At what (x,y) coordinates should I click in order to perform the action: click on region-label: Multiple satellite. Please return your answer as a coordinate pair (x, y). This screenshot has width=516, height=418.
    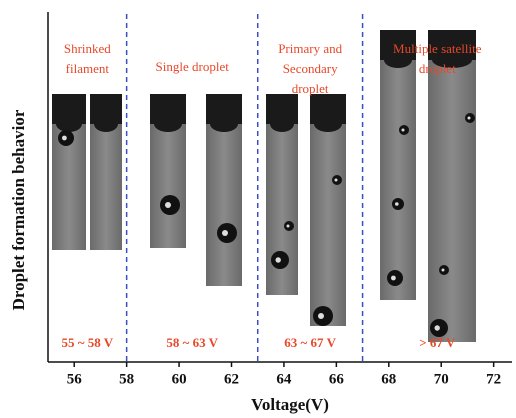
    Looking at the image, I should click on (437, 48).